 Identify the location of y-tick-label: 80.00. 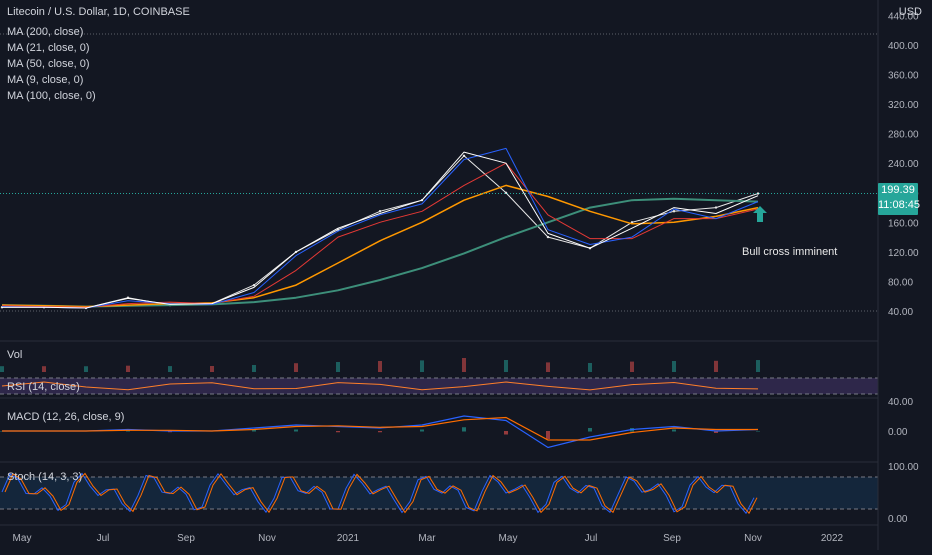
(900, 282).